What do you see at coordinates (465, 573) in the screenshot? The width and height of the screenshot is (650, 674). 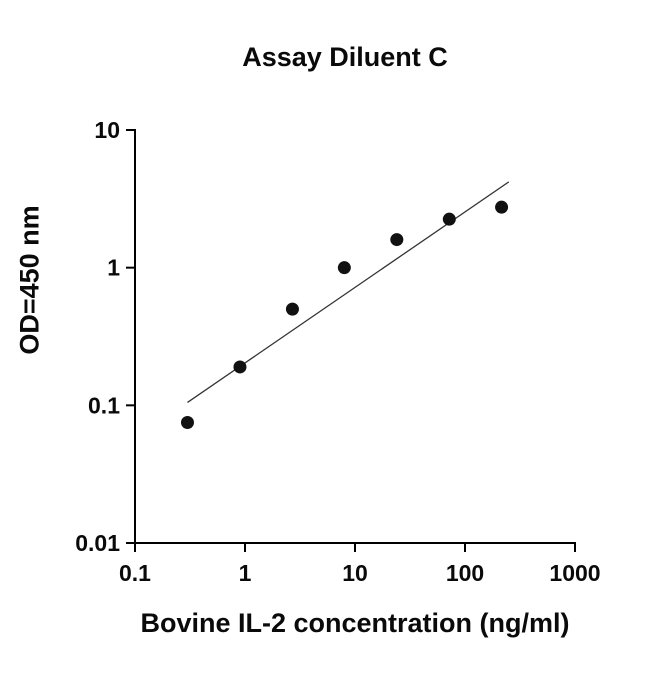 I see `x-tick-label: 100` at bounding box center [465, 573].